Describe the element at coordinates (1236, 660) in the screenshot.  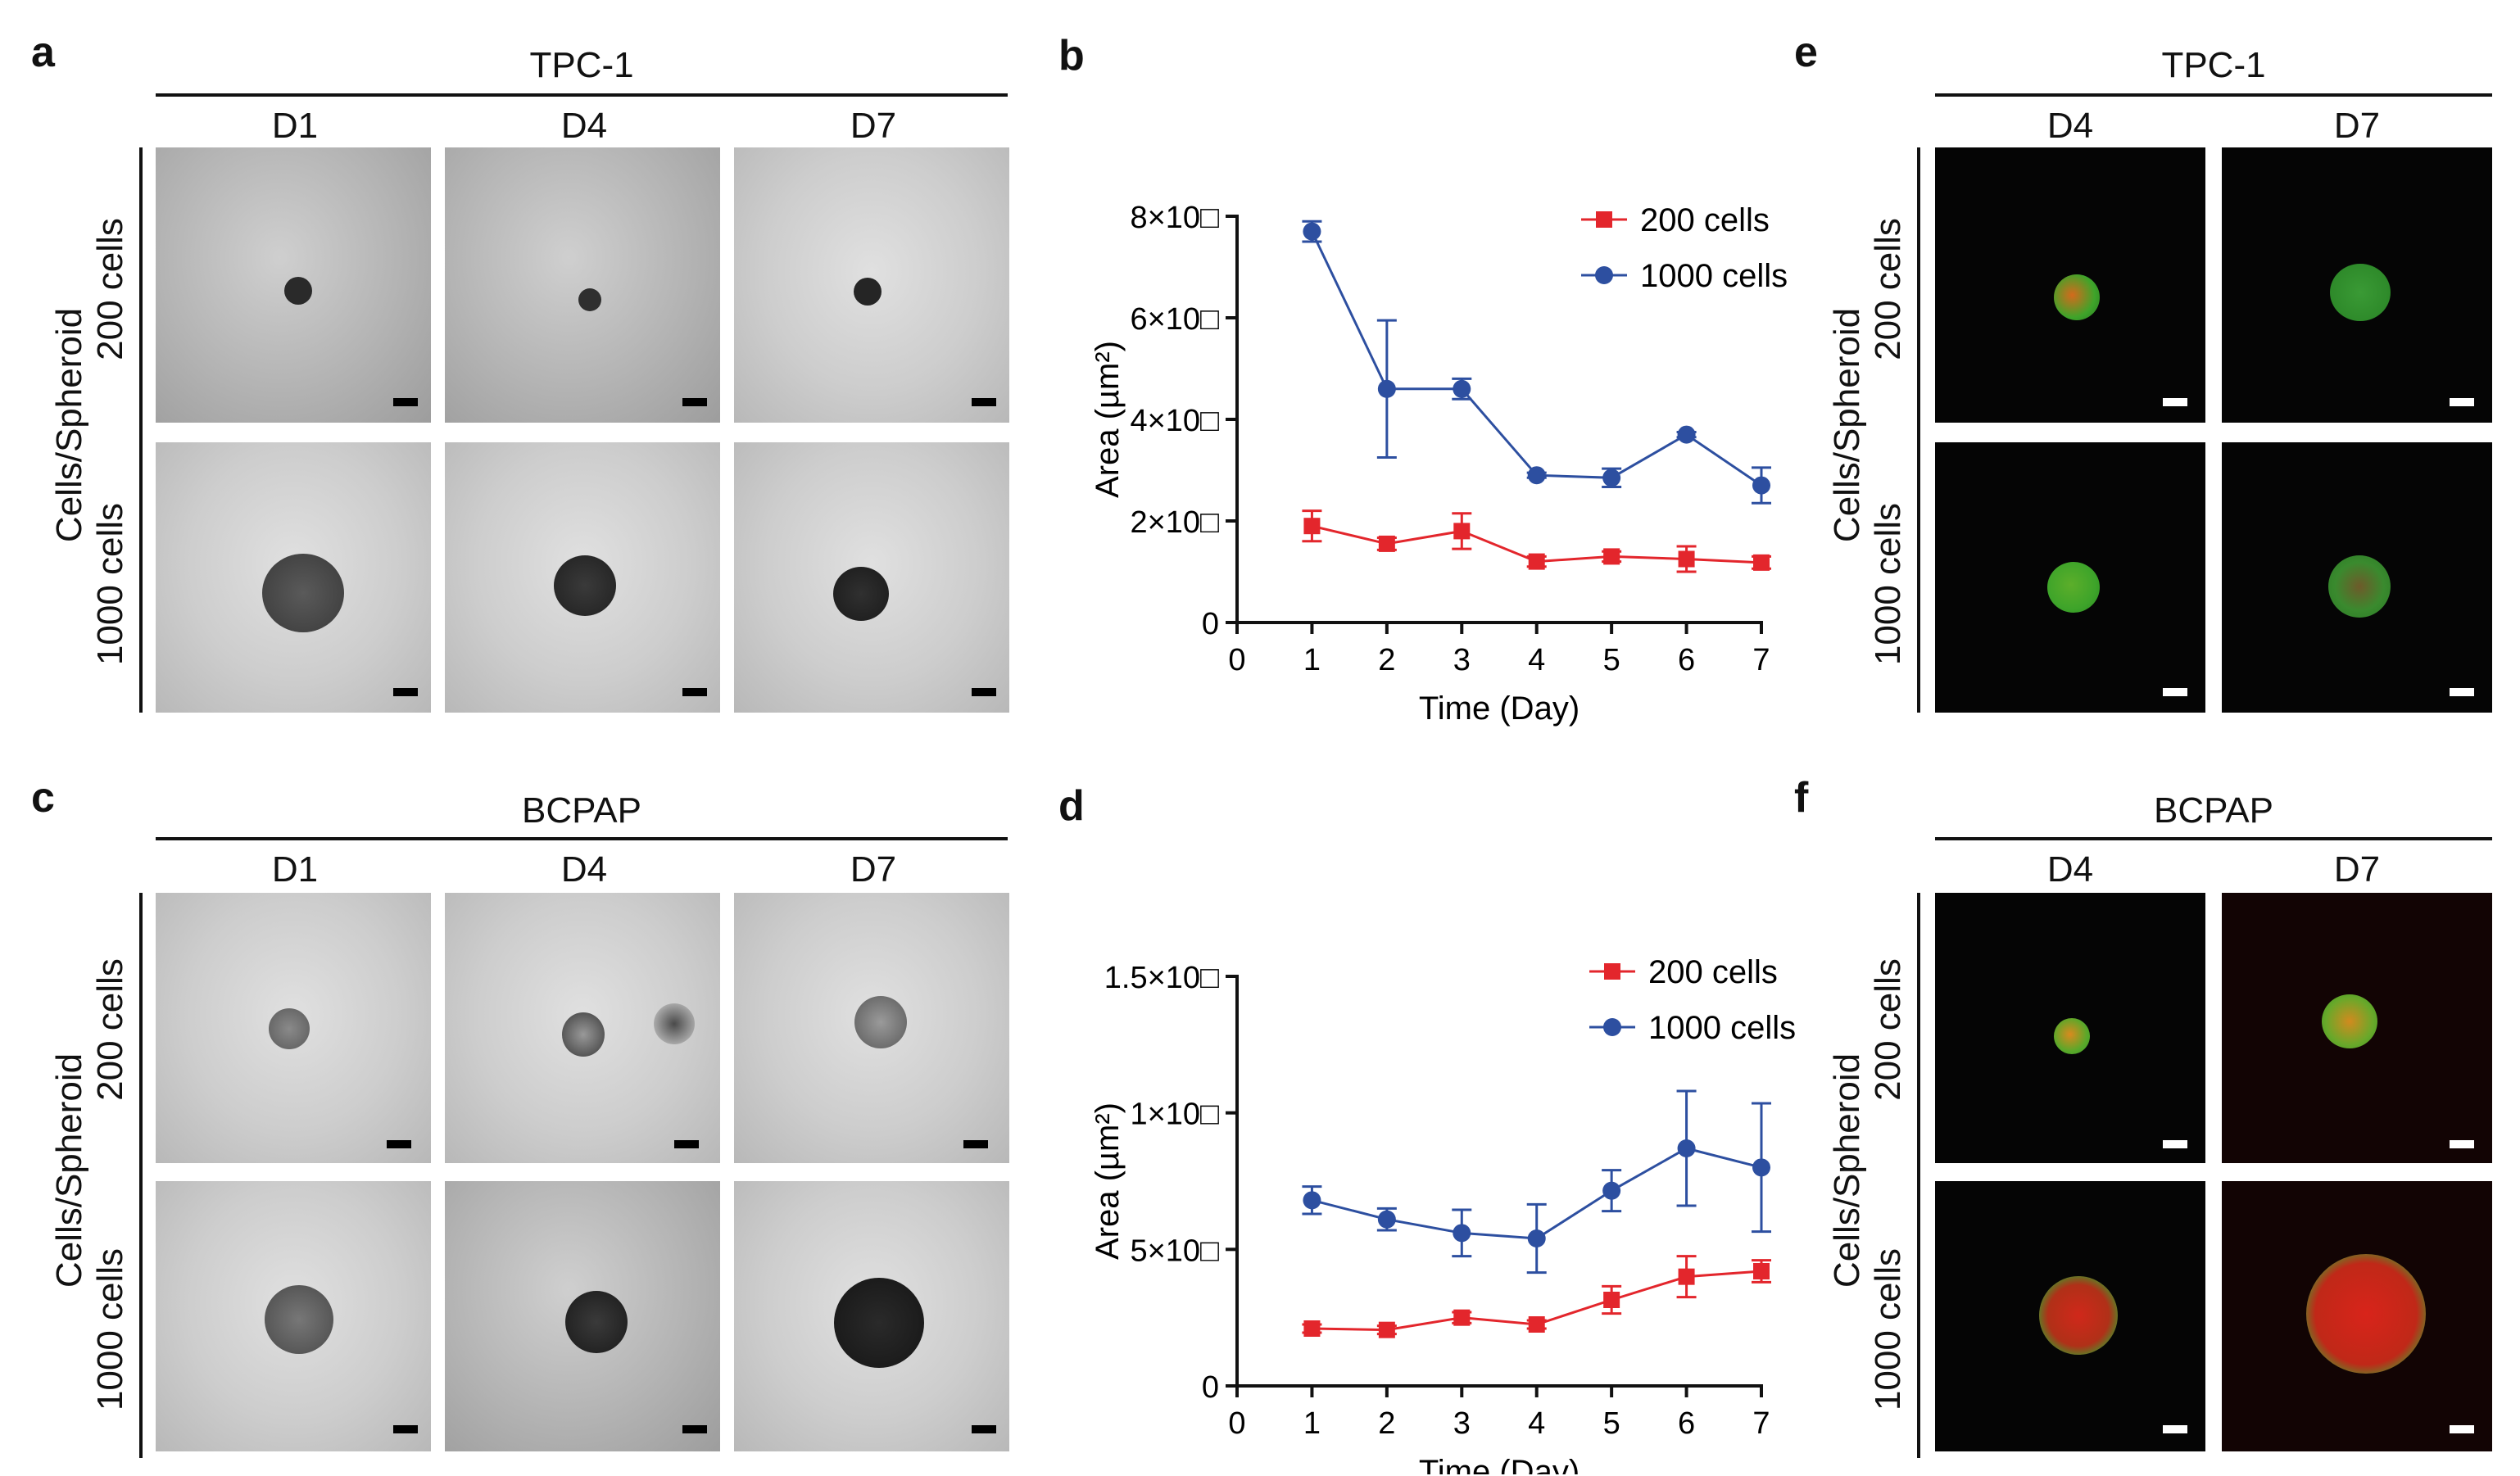
I see `x-tick-label: 0` at that location.